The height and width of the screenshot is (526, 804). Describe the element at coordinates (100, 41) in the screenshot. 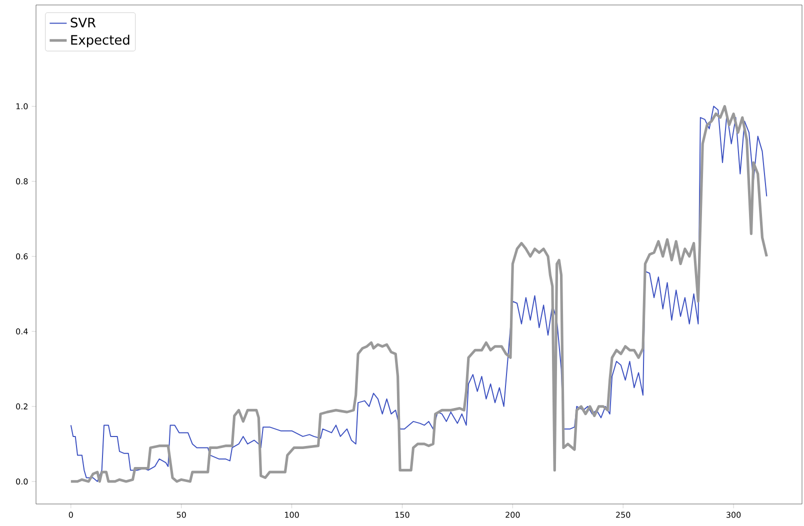

I see `legend-label: Expected` at that location.